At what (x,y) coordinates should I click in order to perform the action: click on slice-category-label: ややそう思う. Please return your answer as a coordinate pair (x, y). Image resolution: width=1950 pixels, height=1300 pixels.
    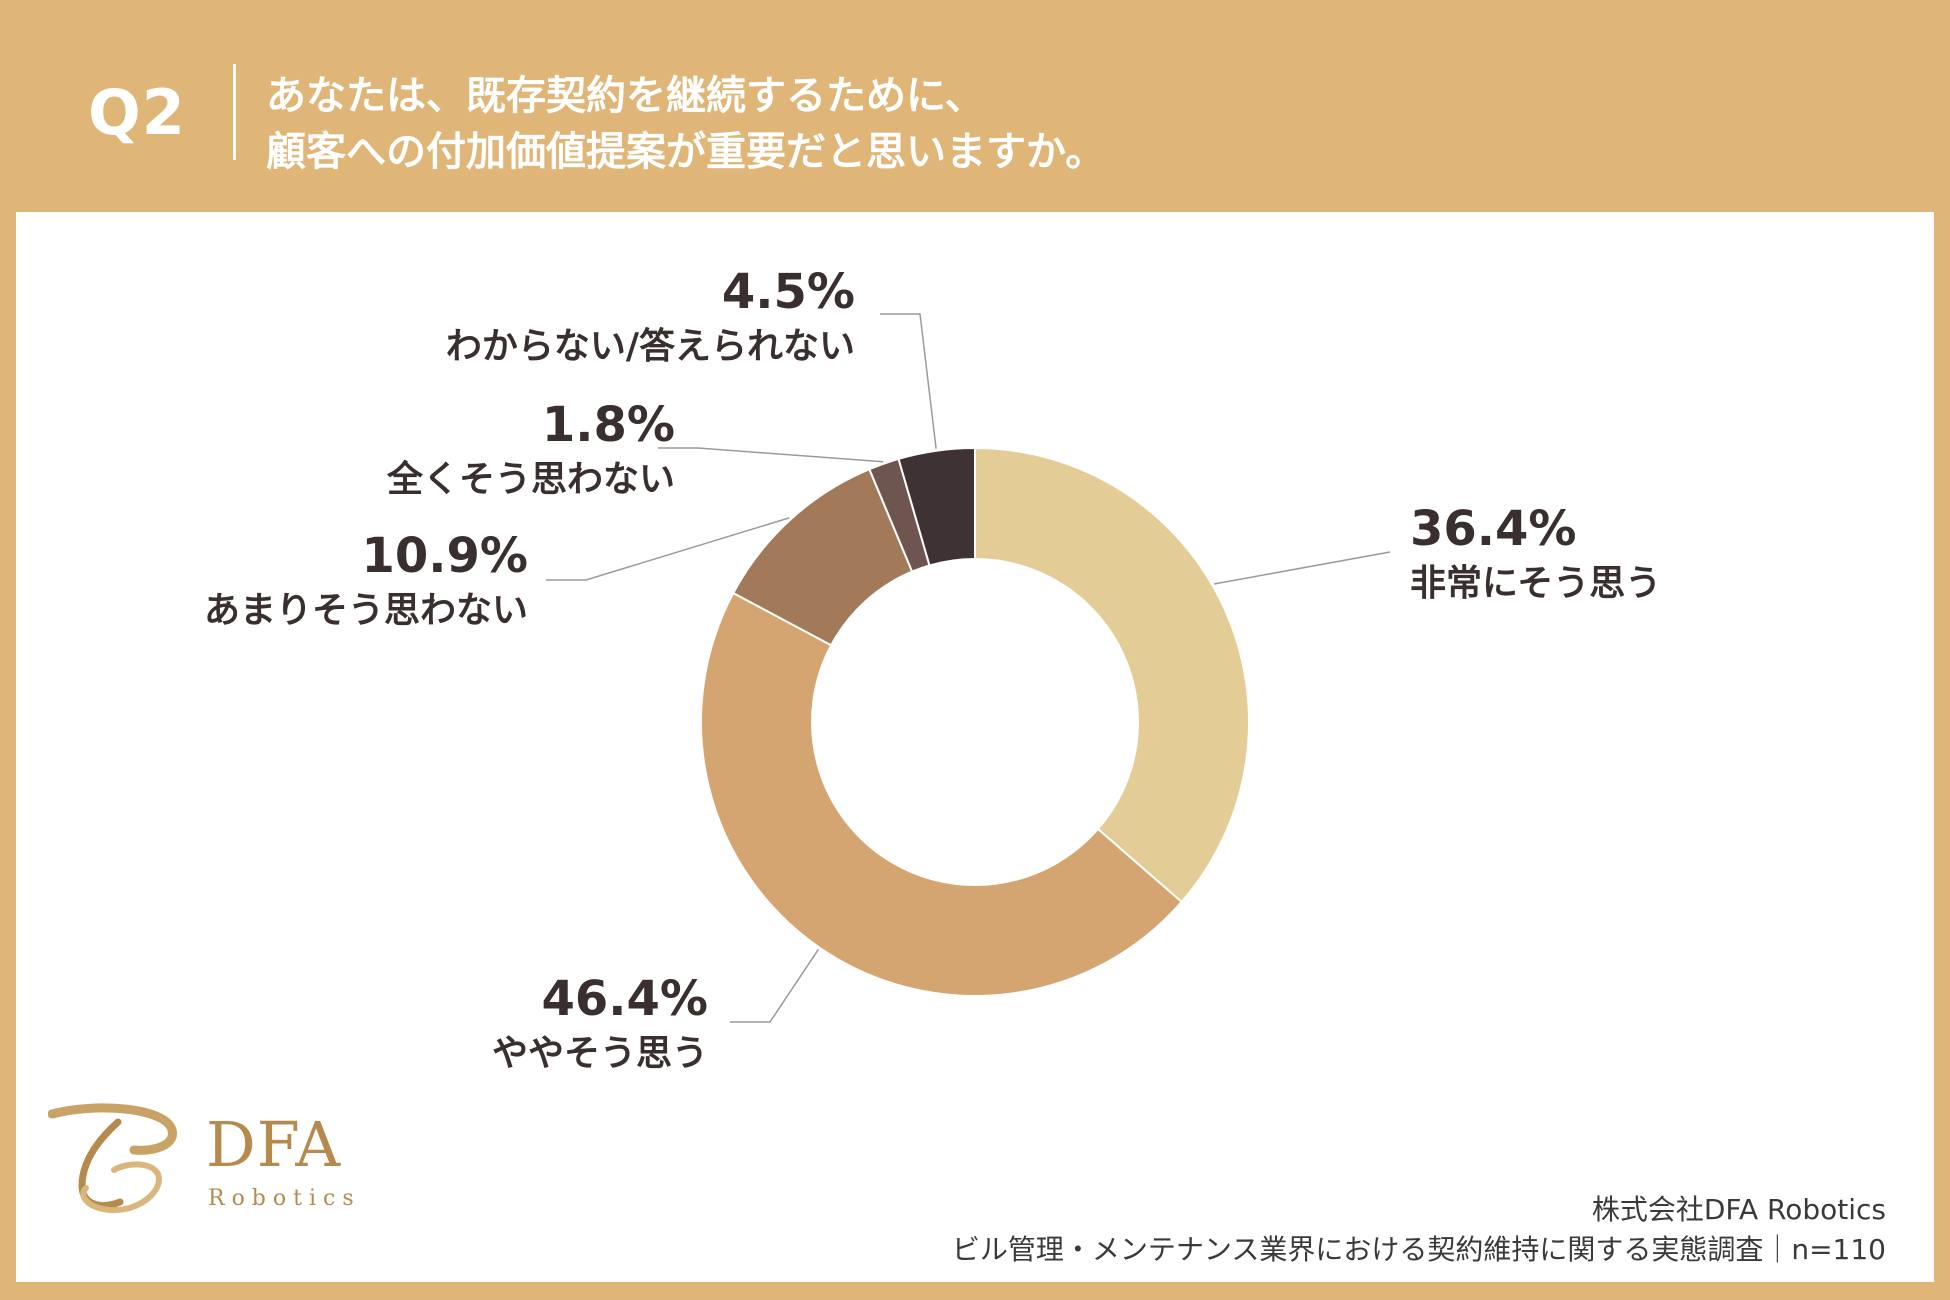
    Looking at the image, I should click on (600, 1053).